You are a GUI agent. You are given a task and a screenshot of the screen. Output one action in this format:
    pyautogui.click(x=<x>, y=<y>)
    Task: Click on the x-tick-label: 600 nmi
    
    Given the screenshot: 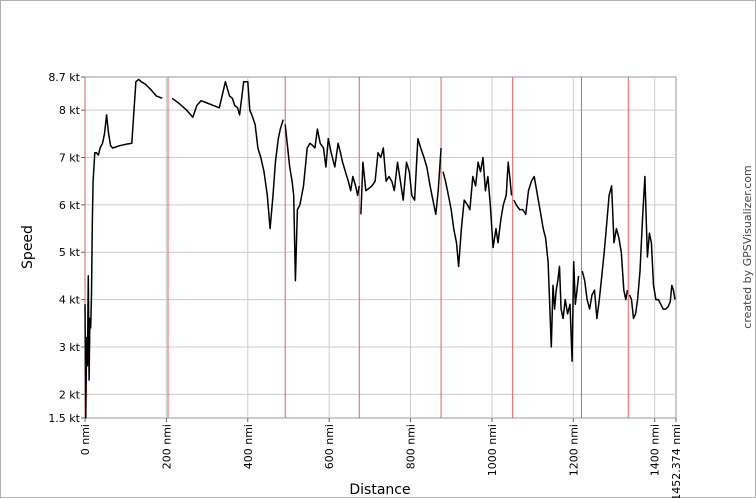 What is the action you would take?
    pyautogui.click(x=329, y=446)
    